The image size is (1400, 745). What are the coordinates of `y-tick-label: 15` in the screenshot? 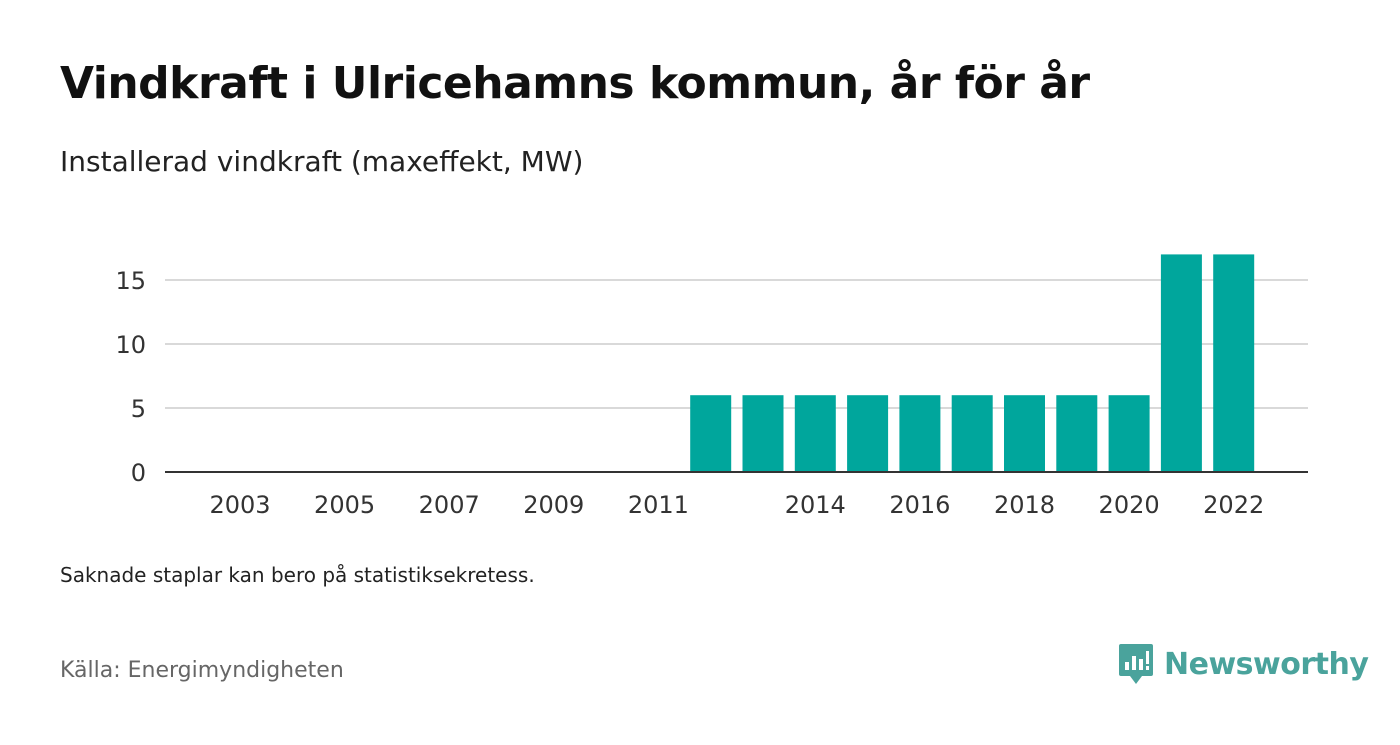 It's located at (130, 281).